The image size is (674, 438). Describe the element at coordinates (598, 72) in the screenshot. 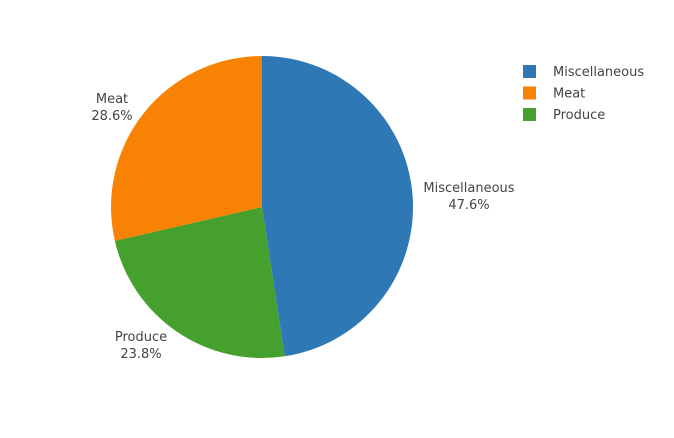

I see `legend-label: Miscellaneous` at that location.